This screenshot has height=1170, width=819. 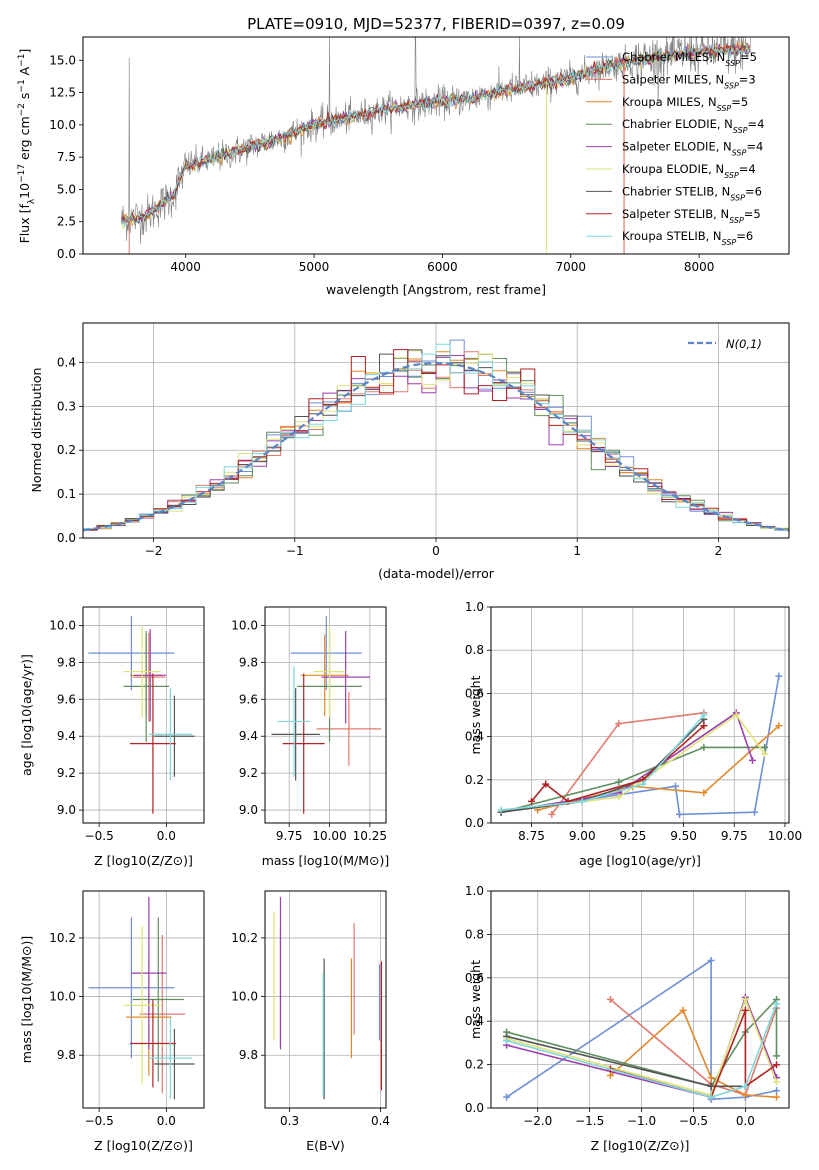 I want to click on panel-mass_vs_ebv: 0.3 0.4 9.8 10.0 10.2 E(B-V), so click(x=310, y=1021).